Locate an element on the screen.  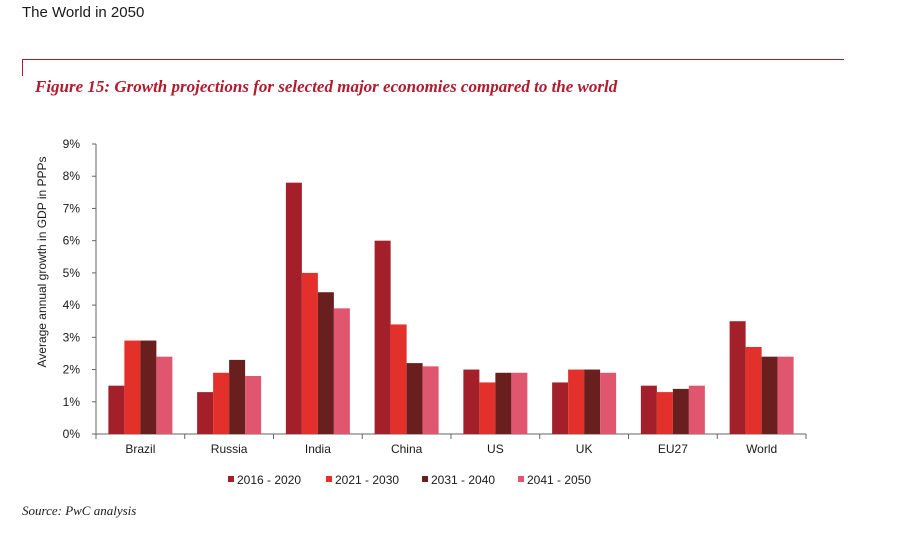
header-divider is located at coordinates (433, 59).